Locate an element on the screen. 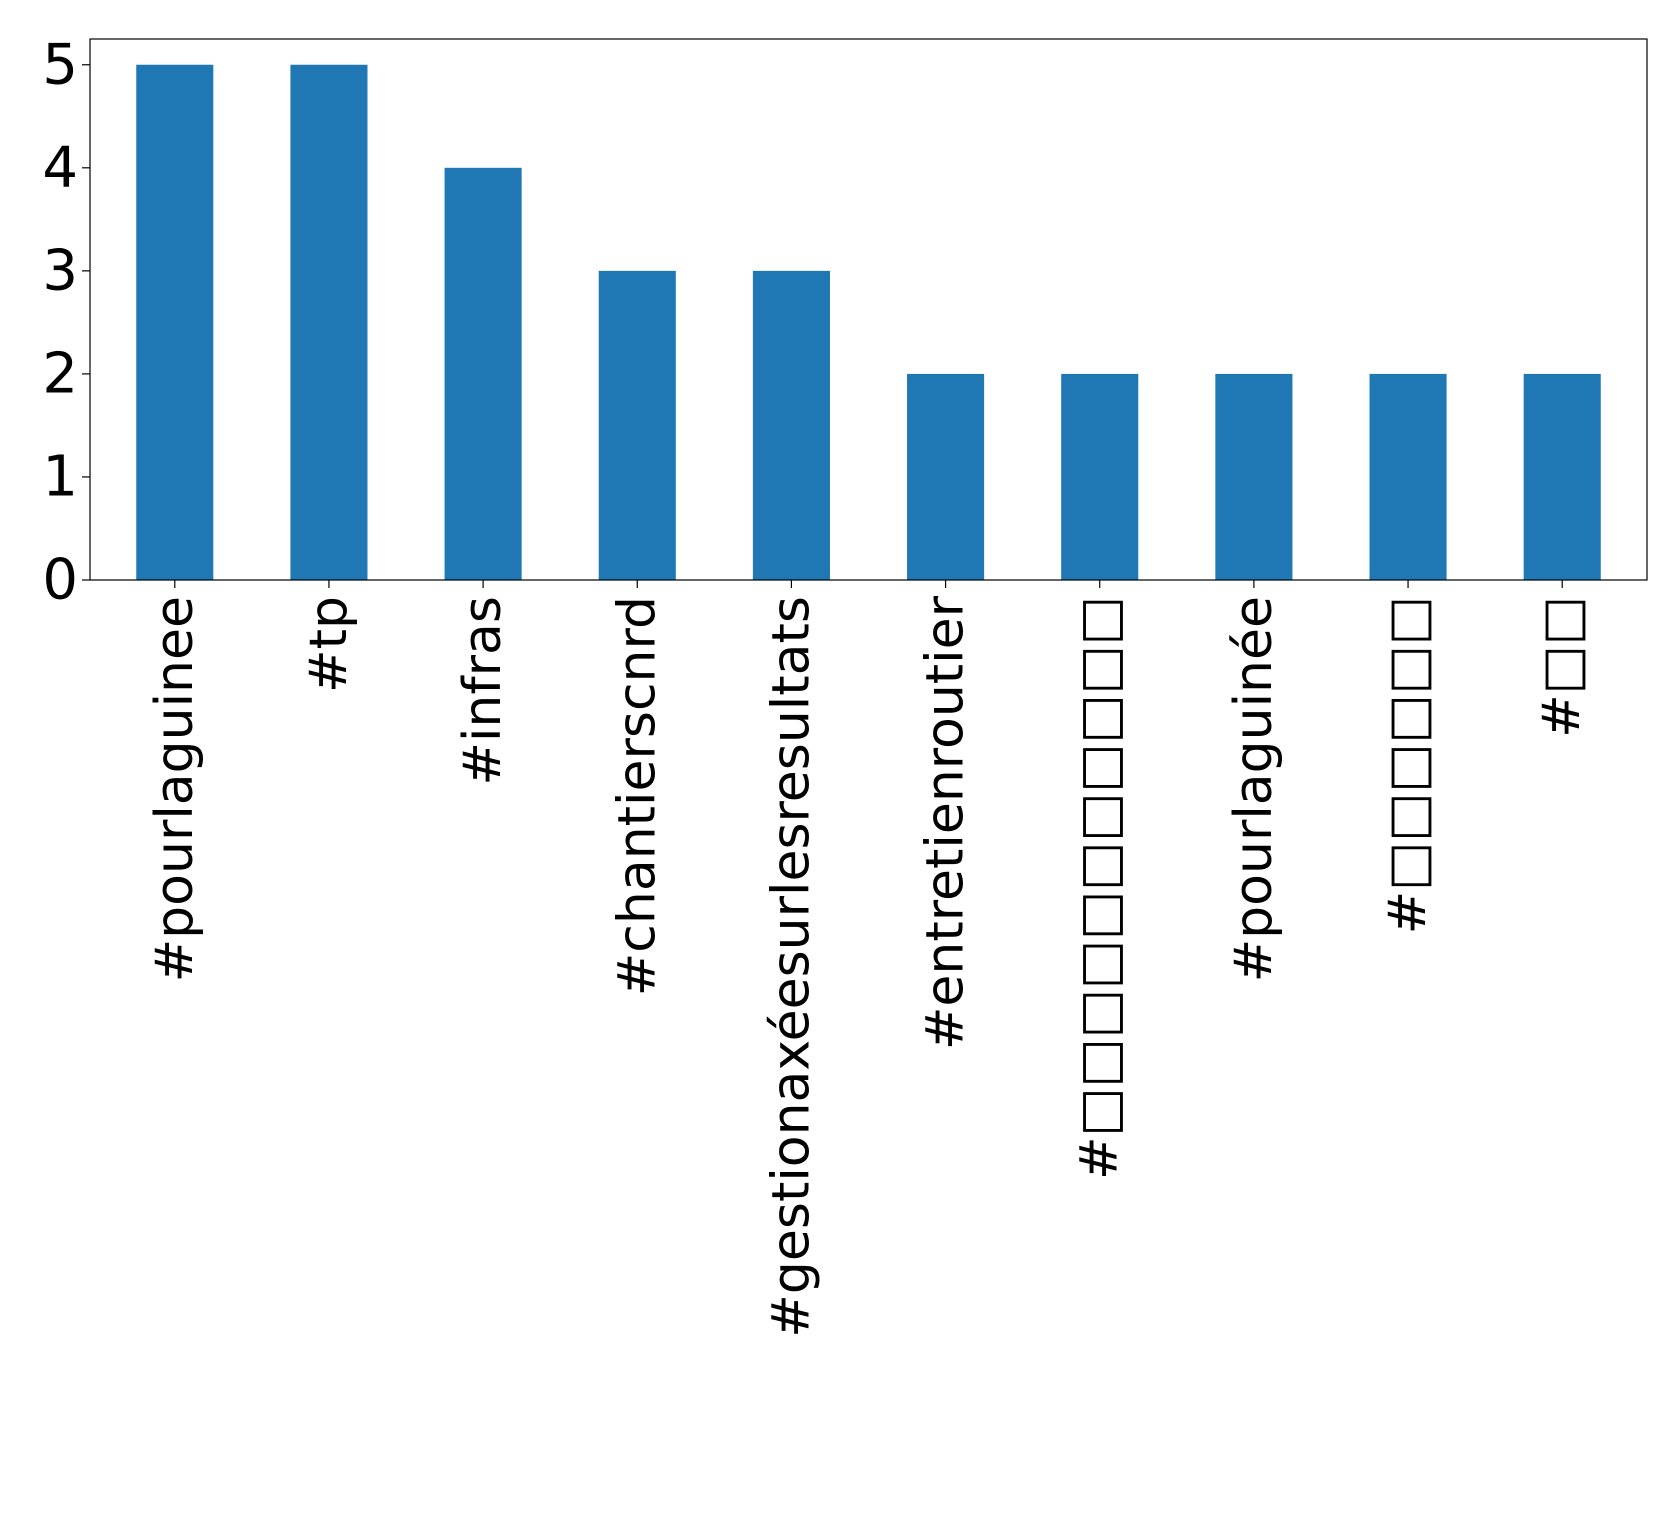 The width and height of the screenshot is (1679, 1519). x-tick-label: #entretienroutier is located at coordinates (946, 822).